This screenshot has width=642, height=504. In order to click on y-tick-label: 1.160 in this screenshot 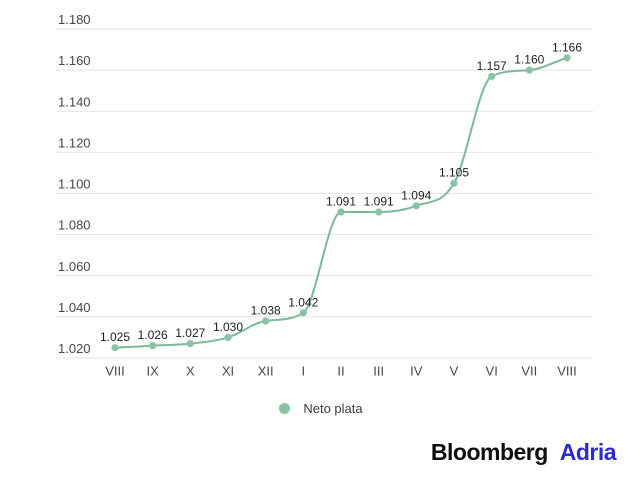, I will do `click(74, 60)`.